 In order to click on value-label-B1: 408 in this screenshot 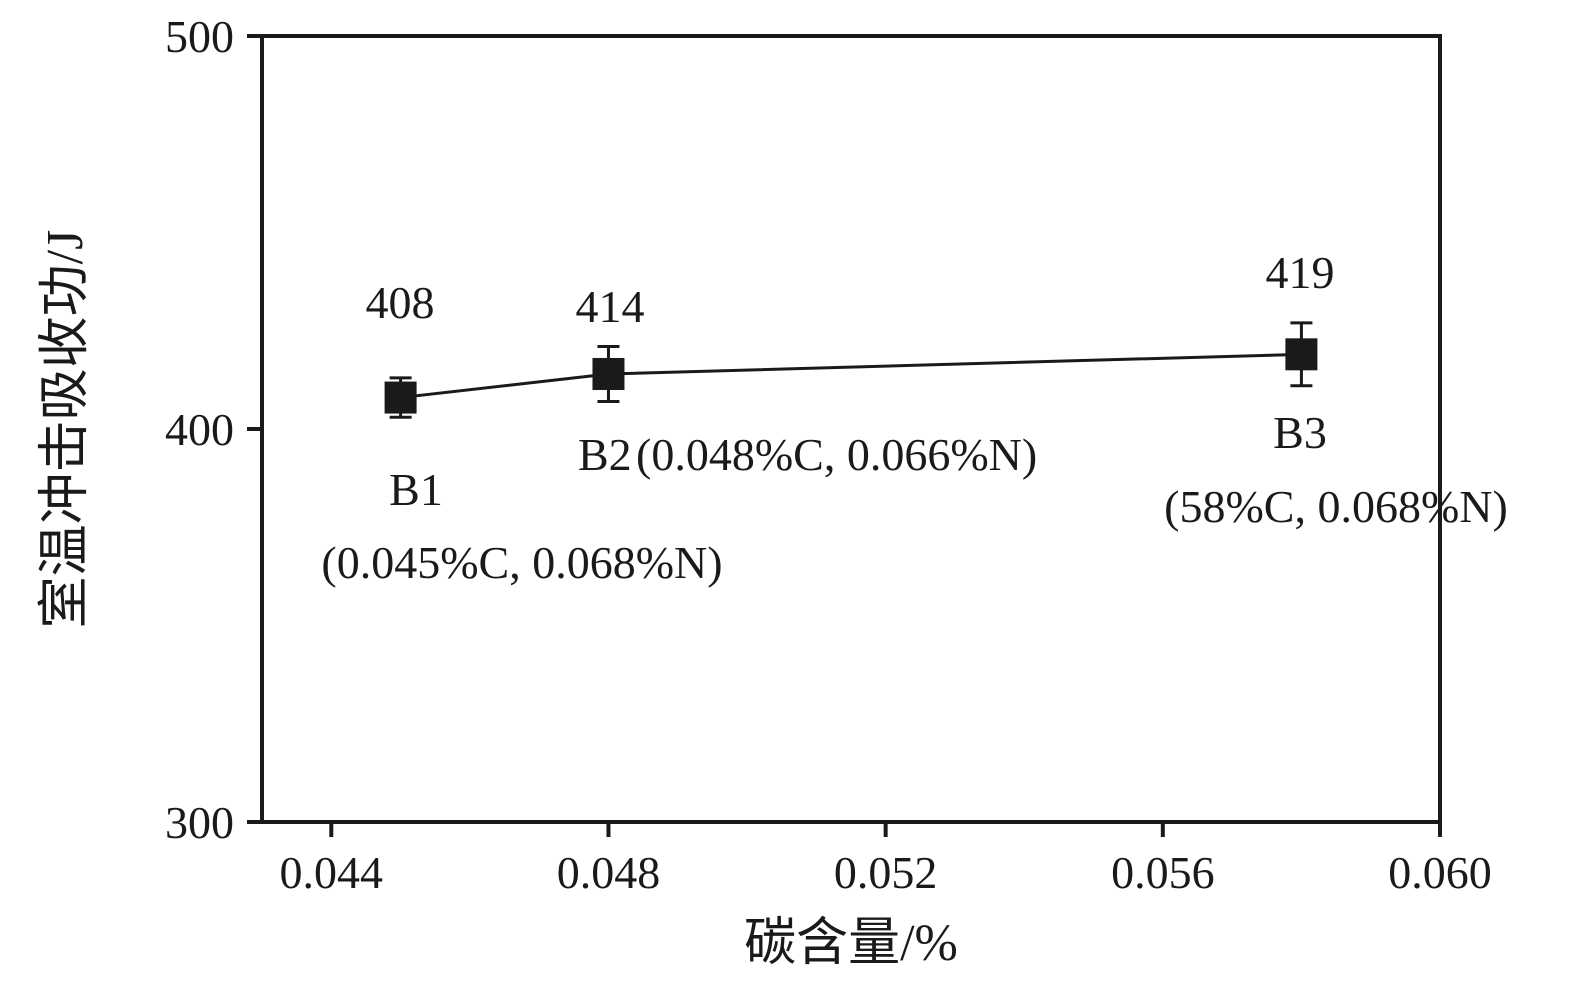, I will do `click(400, 302)`.